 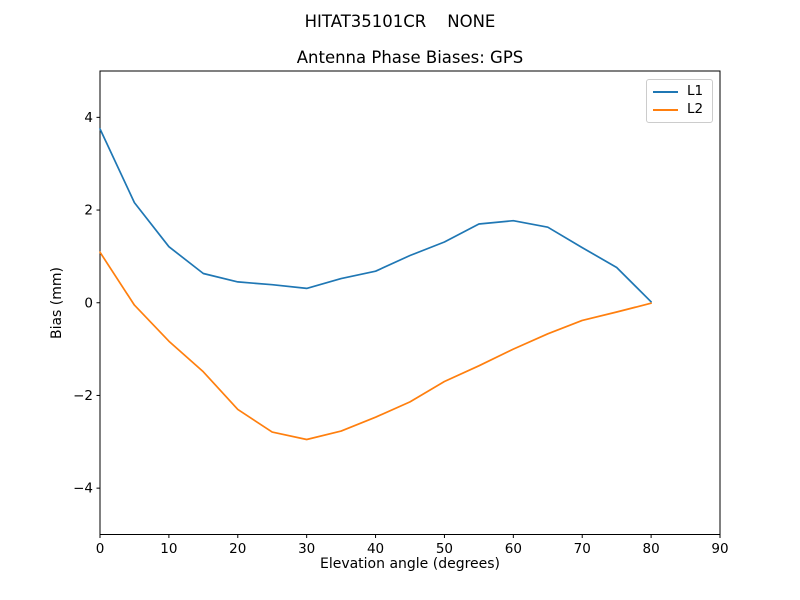 What do you see at coordinates (237, 549) in the screenshot?
I see `x-tick-label: 20` at bounding box center [237, 549].